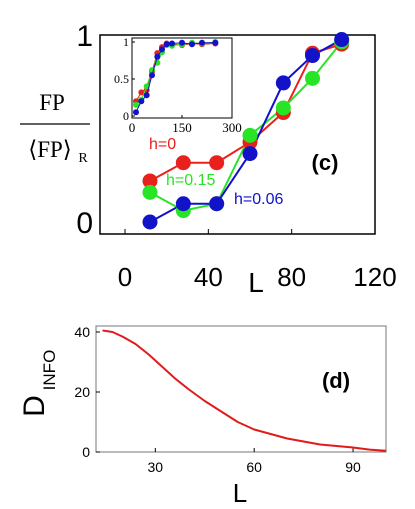  Describe the element at coordinates (182, 78) in the screenshot. I see `inset-frame` at that location.